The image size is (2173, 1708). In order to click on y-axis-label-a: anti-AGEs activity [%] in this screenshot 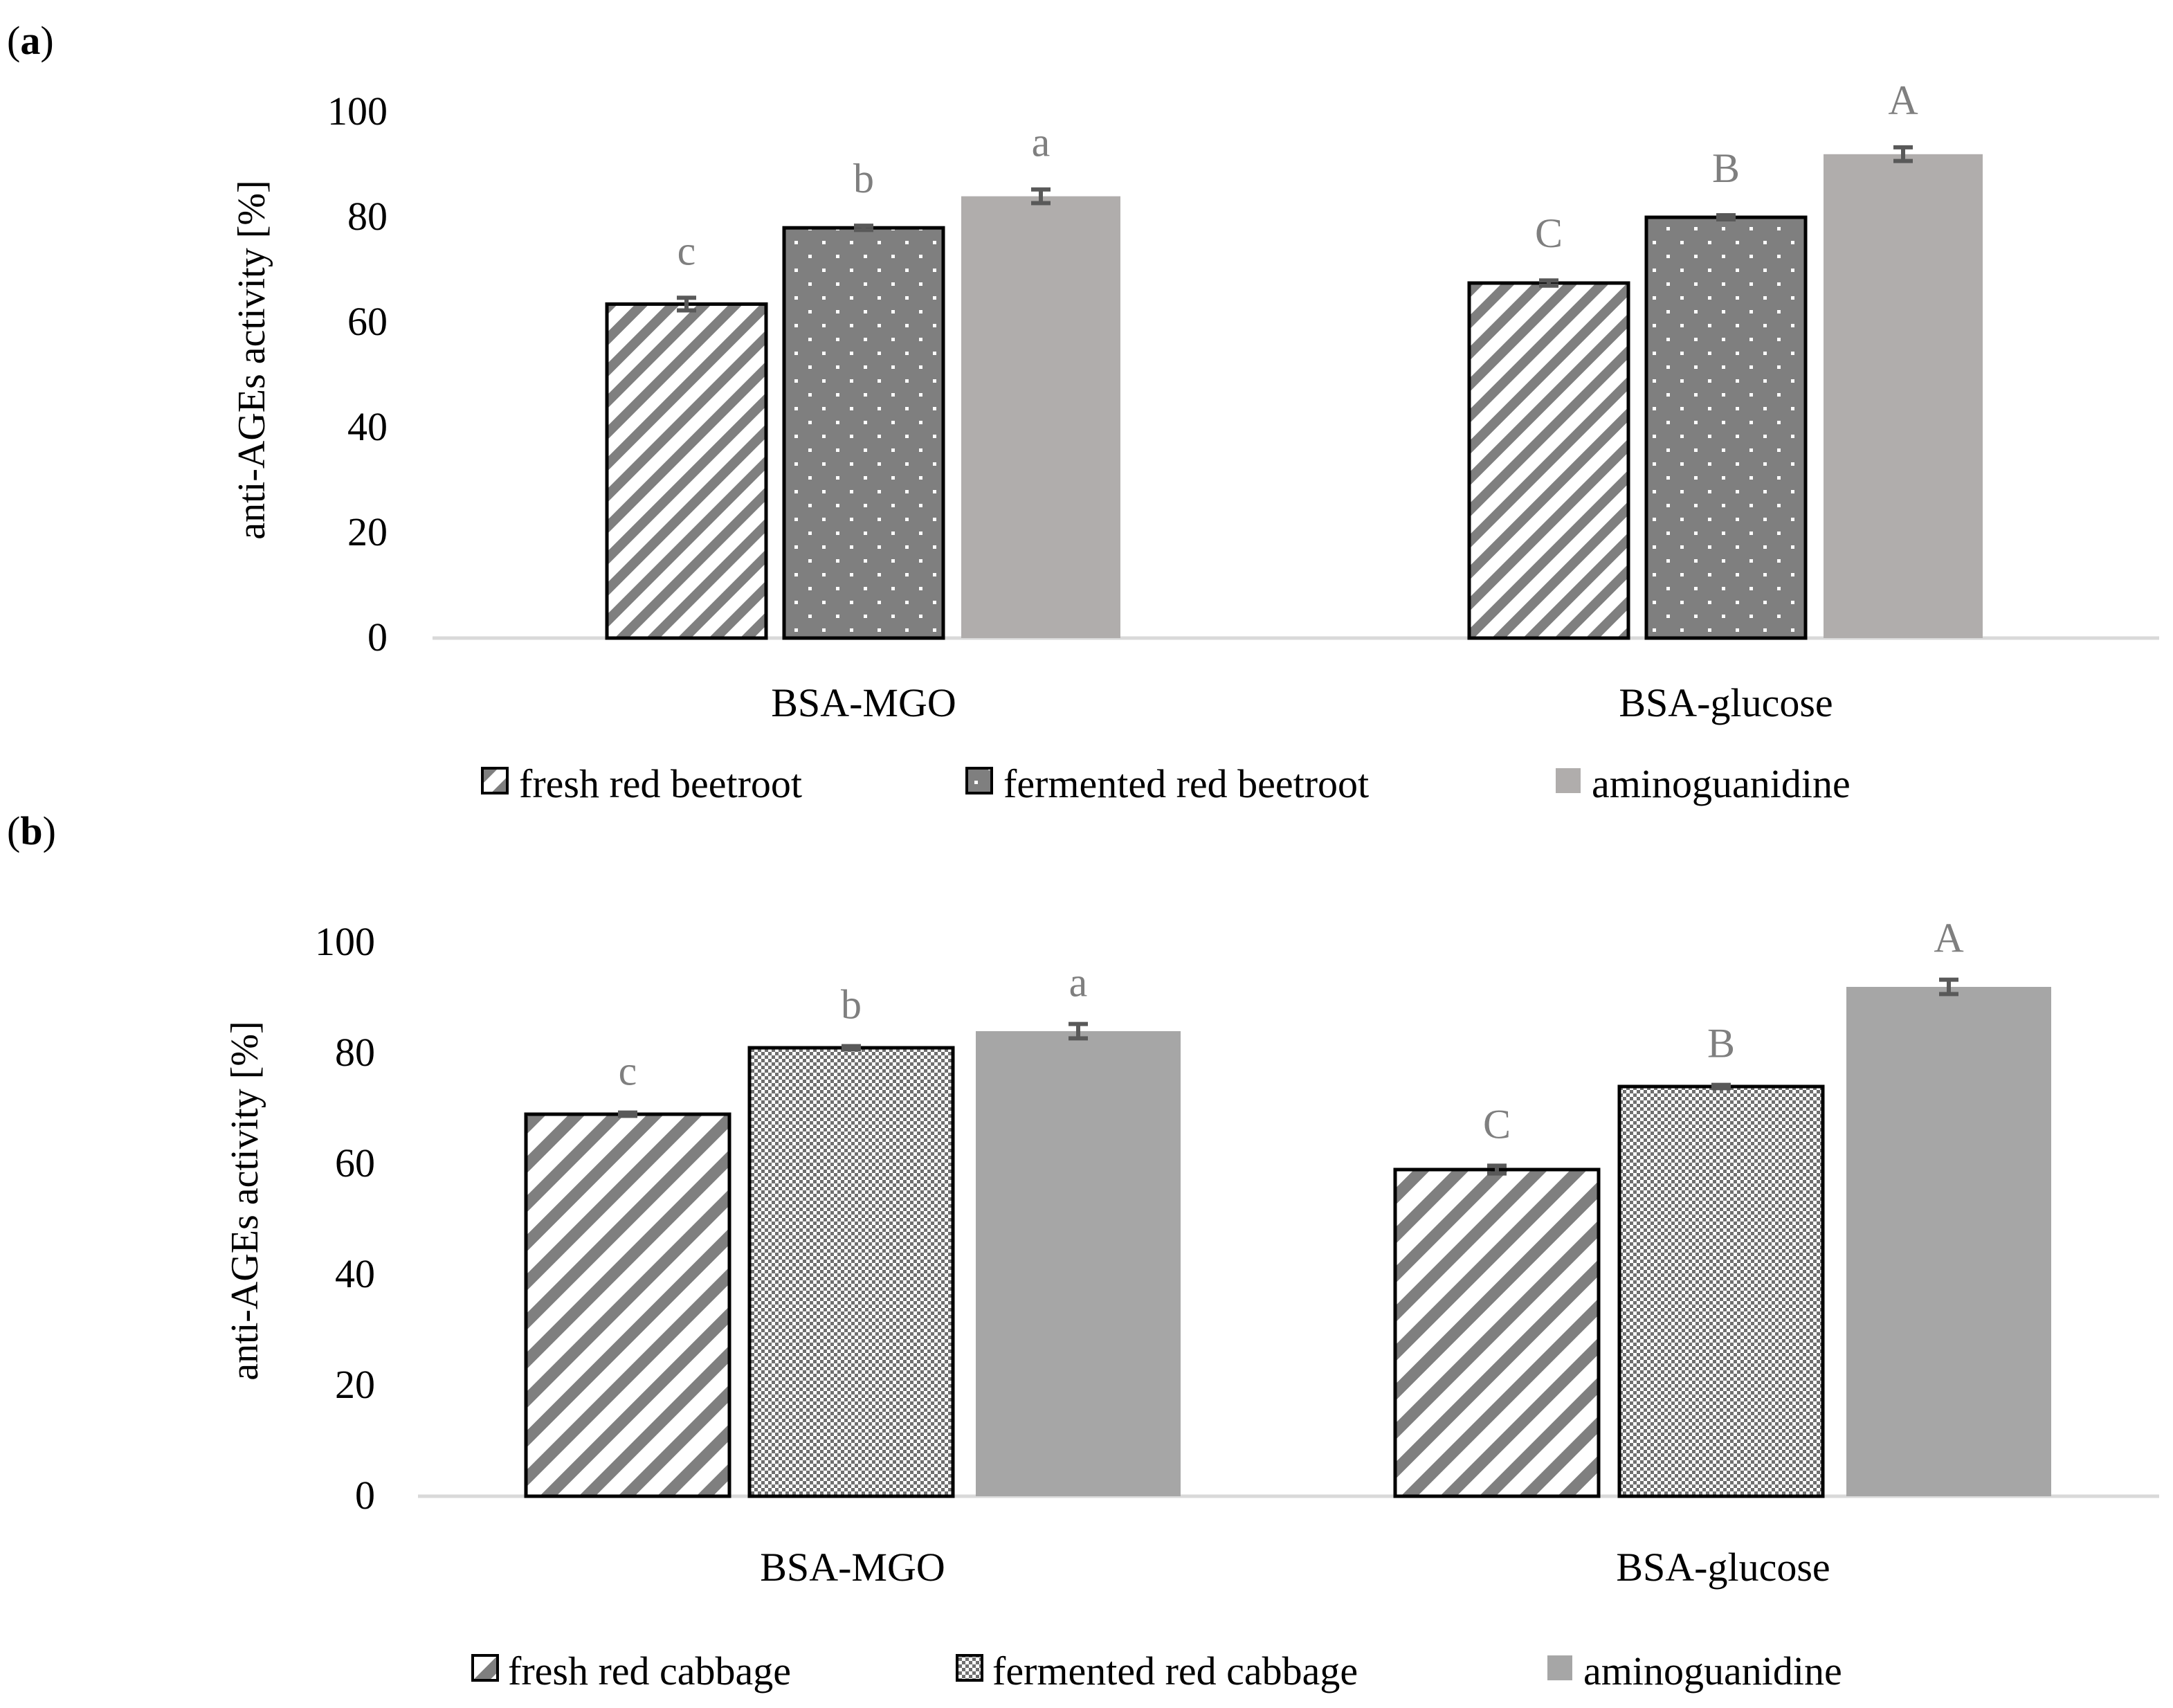, I will do `click(251, 359)`.